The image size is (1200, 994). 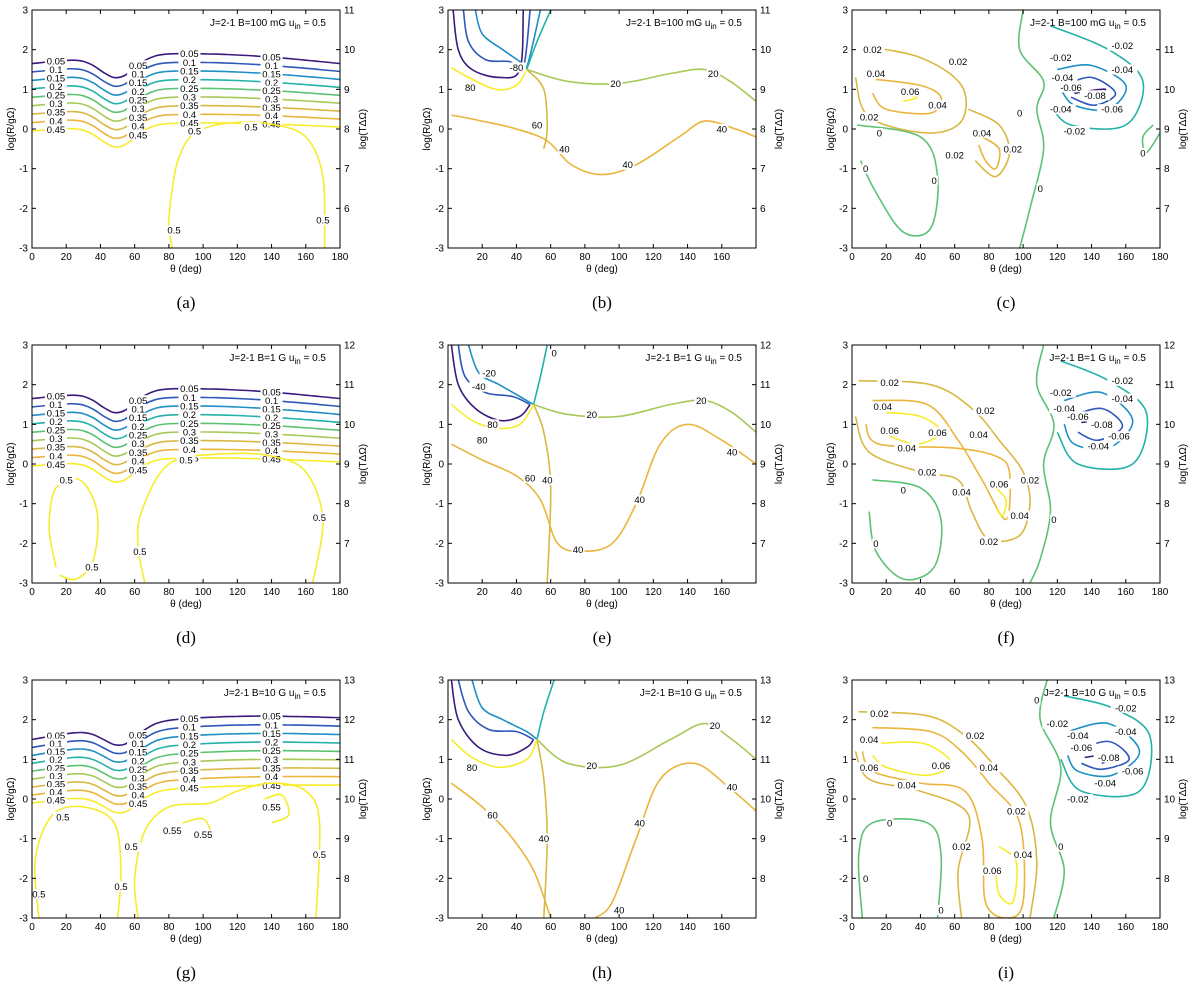 I want to click on x-tick-label: 40, so click(x=101, y=927).